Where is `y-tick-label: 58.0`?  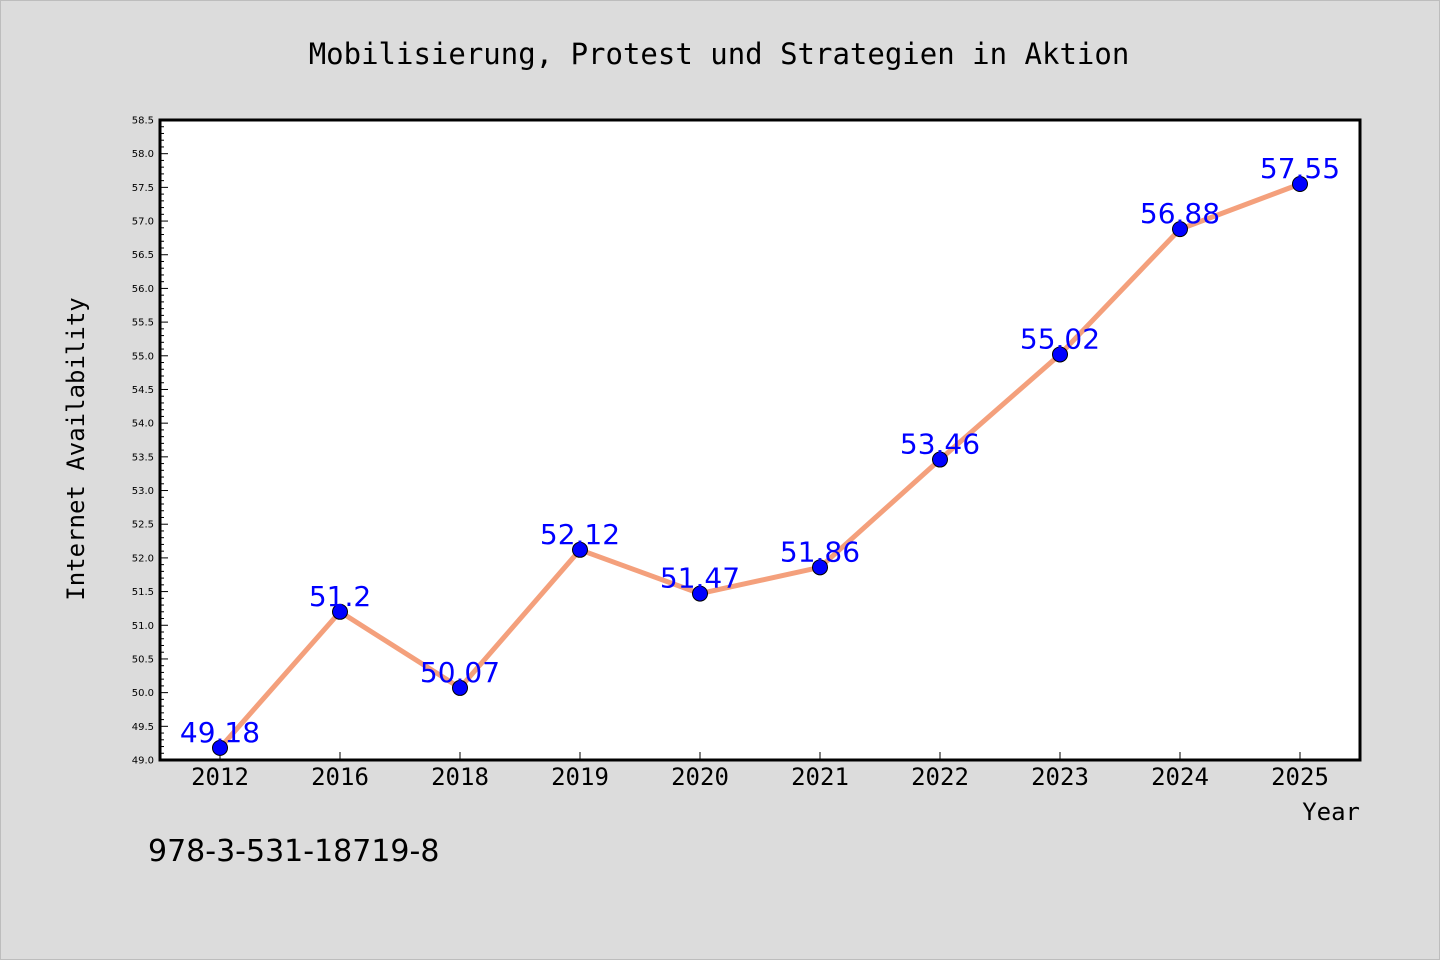
y-tick-label: 58.0 is located at coordinates (143, 154).